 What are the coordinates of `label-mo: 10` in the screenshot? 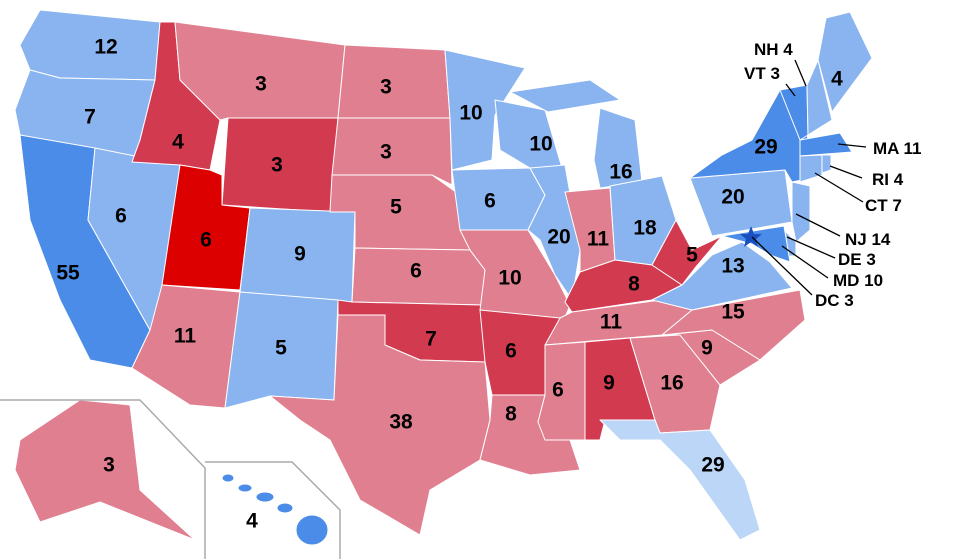 It's located at (509, 278).